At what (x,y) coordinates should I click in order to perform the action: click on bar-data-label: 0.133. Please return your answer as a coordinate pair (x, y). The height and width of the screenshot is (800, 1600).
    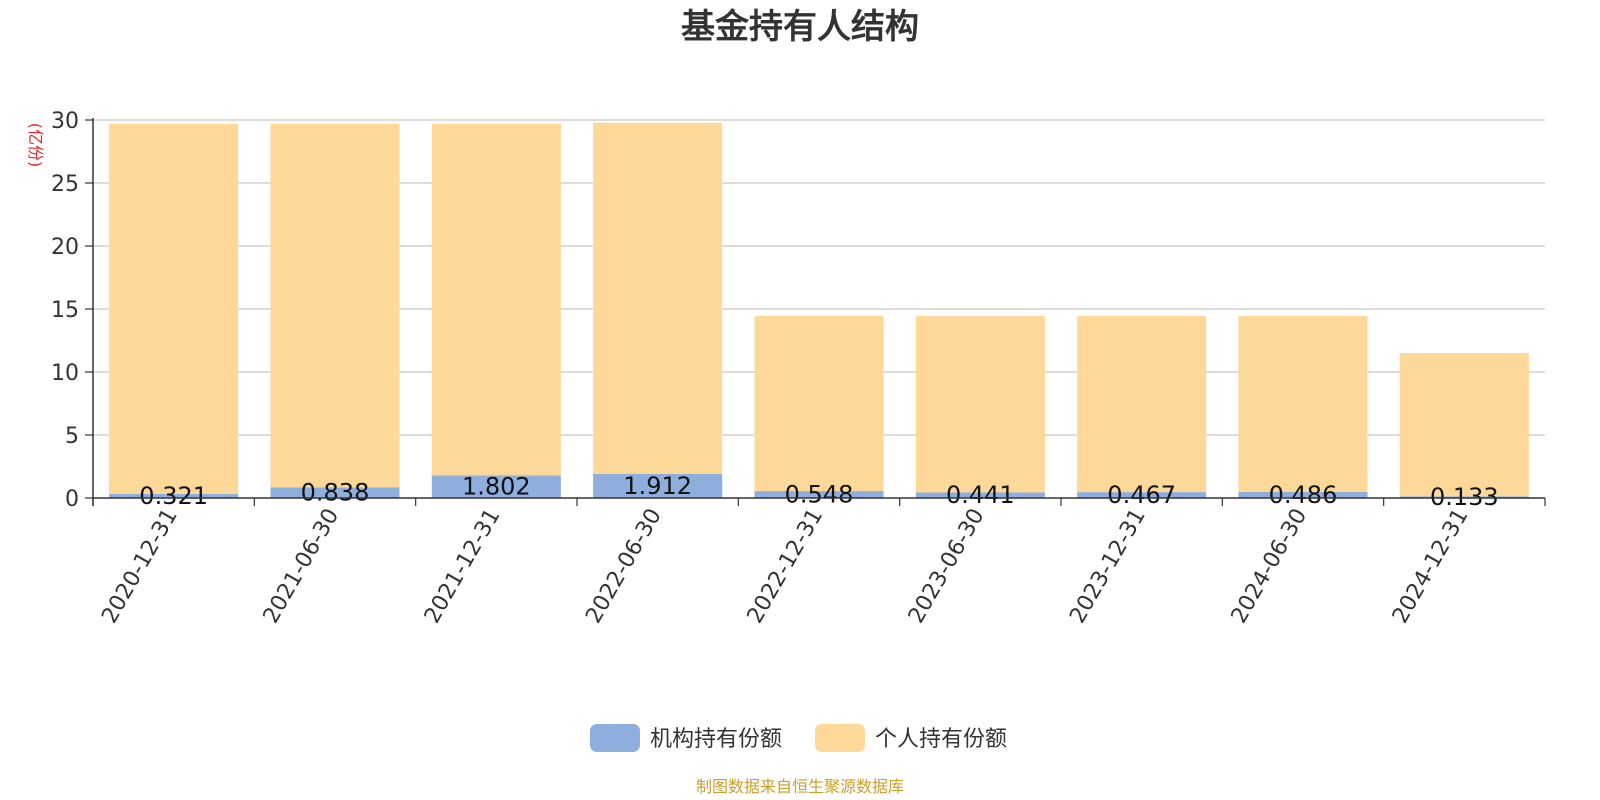
    Looking at the image, I should click on (1464, 497).